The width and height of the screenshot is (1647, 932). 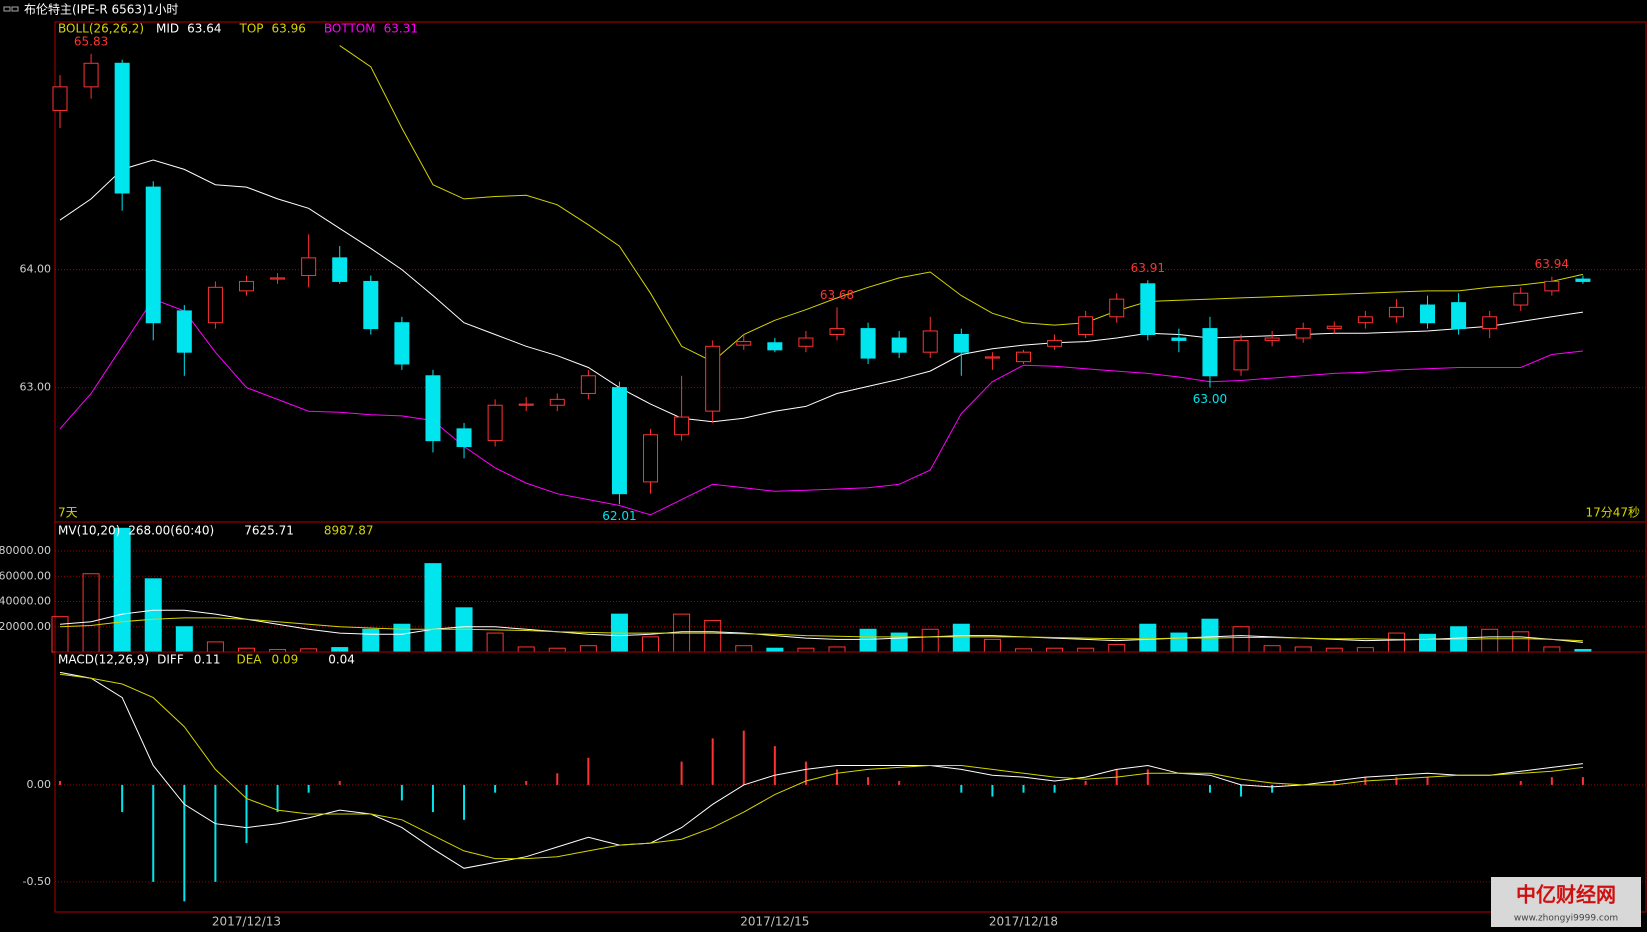 What do you see at coordinates (341, 660) in the screenshot?
I see `indicator-label: 0.04` at bounding box center [341, 660].